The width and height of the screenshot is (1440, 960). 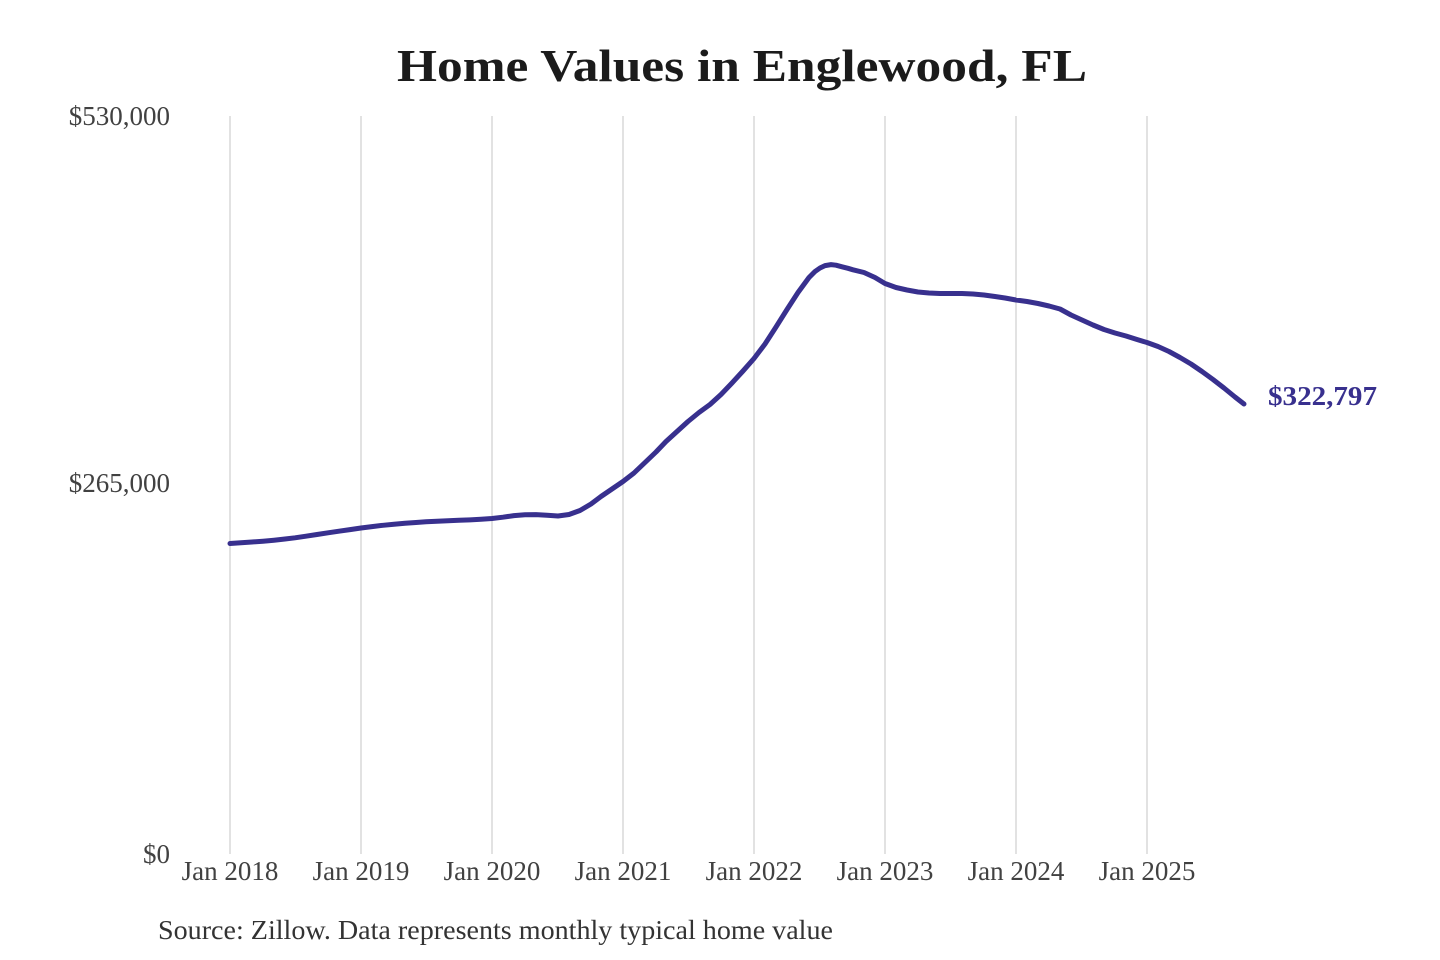 What do you see at coordinates (1016, 871) in the screenshot?
I see `svg-text: Jan 2024` at bounding box center [1016, 871].